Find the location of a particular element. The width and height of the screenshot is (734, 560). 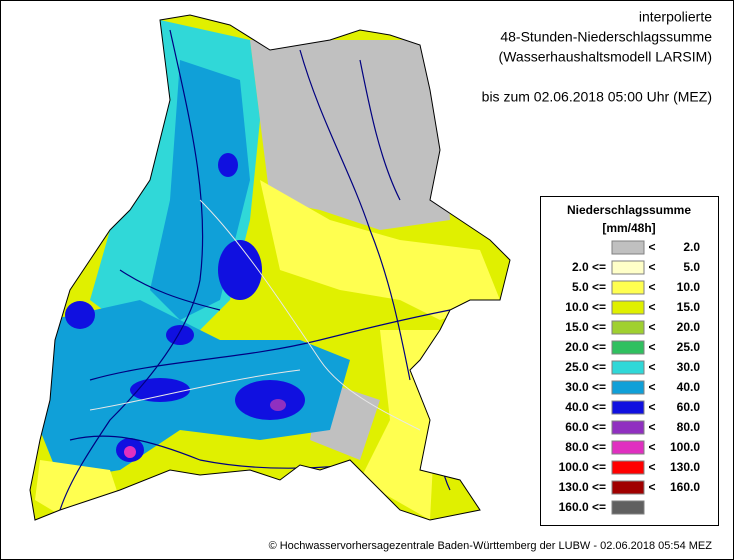

legend-upper: 25.0 is located at coordinates (689, 347).